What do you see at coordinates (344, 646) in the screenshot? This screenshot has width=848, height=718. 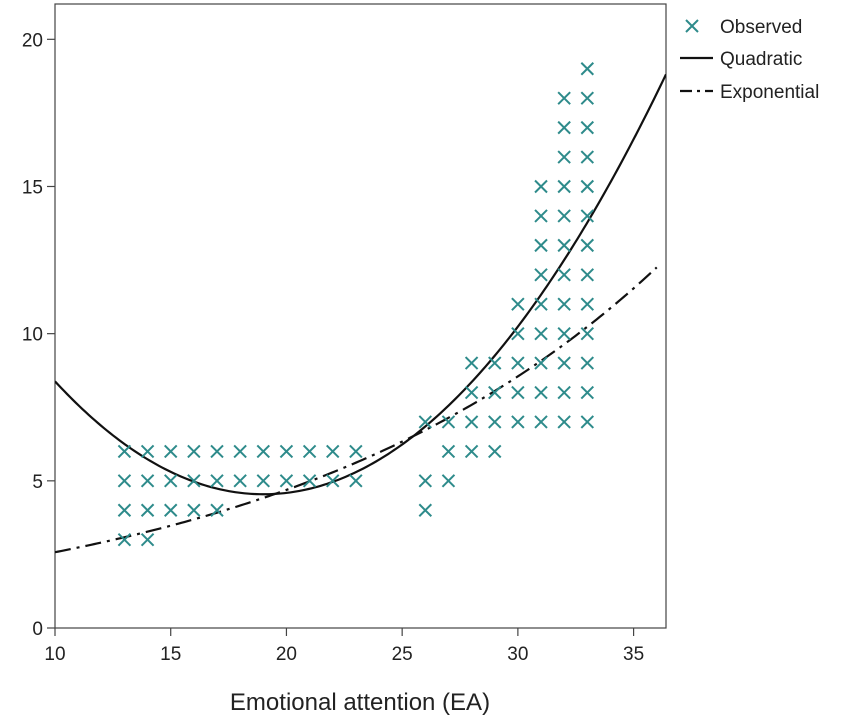 I see `x-axis: 10 15 20 25 30 35` at bounding box center [344, 646].